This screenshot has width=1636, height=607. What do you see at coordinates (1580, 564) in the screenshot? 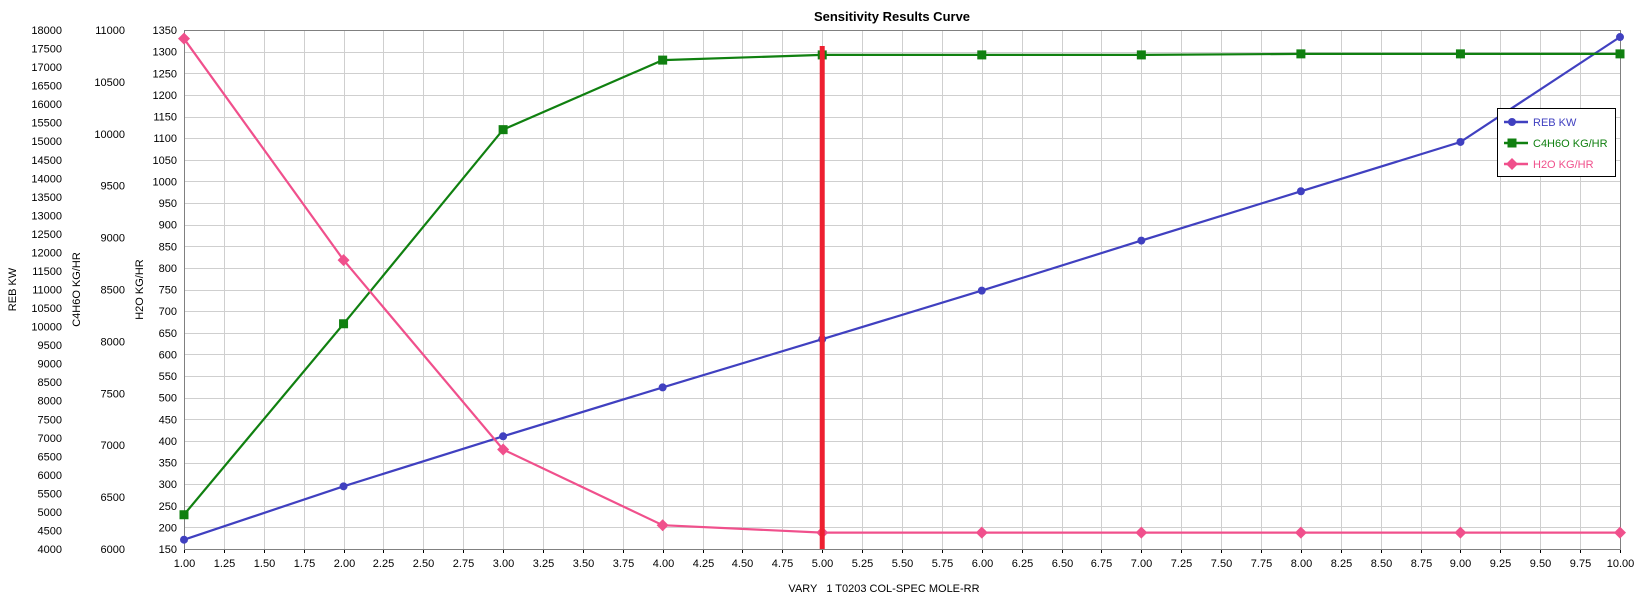
I see `x-tick-label: 9.75` at bounding box center [1580, 564].